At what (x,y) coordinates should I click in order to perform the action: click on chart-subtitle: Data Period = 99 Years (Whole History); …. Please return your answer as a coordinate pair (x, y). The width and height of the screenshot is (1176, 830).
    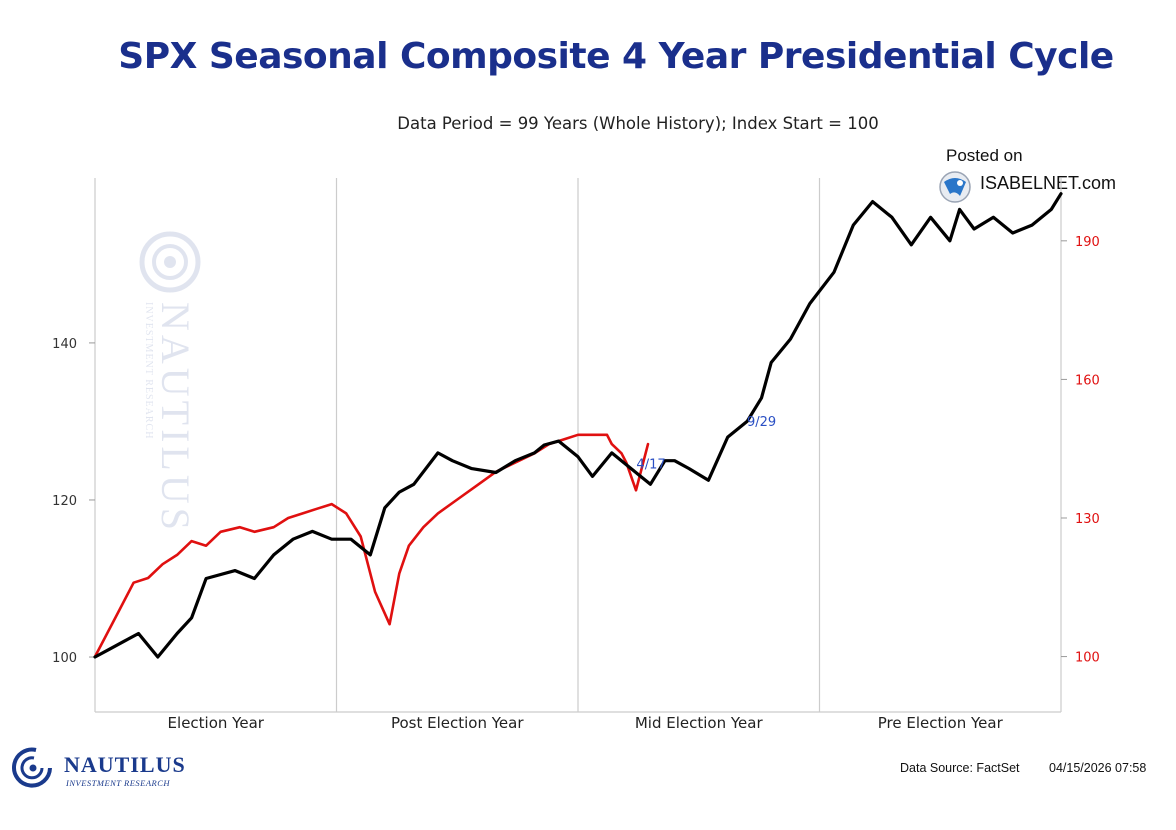
    Looking at the image, I should click on (638, 123).